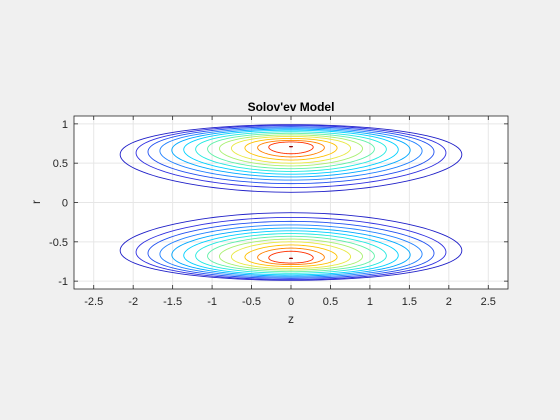 Image resolution: width=560 pixels, height=420 pixels. Describe the element at coordinates (172, 302) in the screenshot. I see `x-tick-label: -1.5` at that location.